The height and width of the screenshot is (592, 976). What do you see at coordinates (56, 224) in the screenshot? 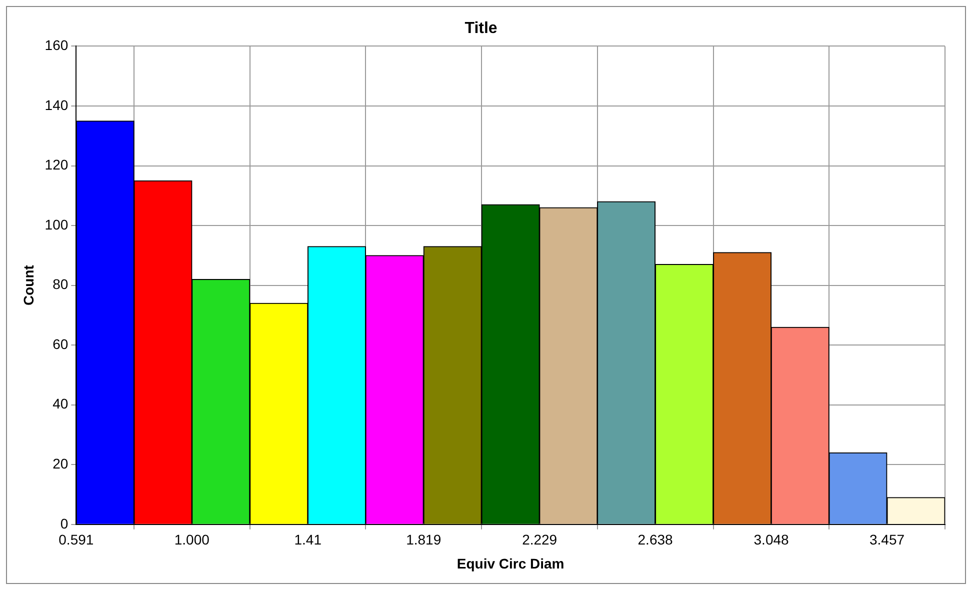
I see `y-tick-label: 100` at bounding box center [56, 224].